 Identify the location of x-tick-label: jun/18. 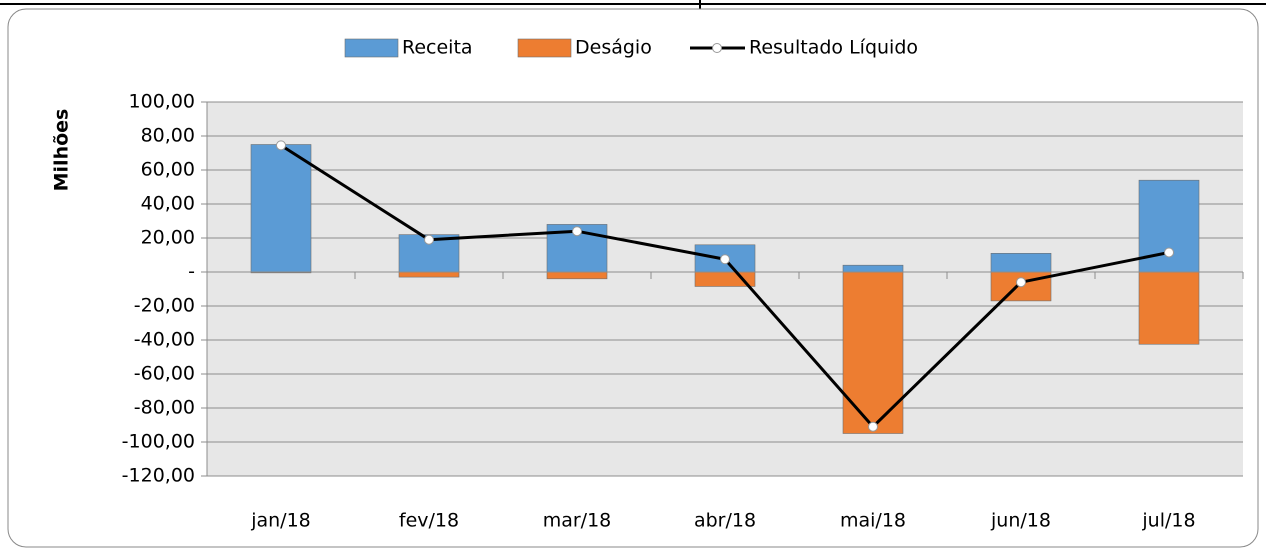
(1020, 521).